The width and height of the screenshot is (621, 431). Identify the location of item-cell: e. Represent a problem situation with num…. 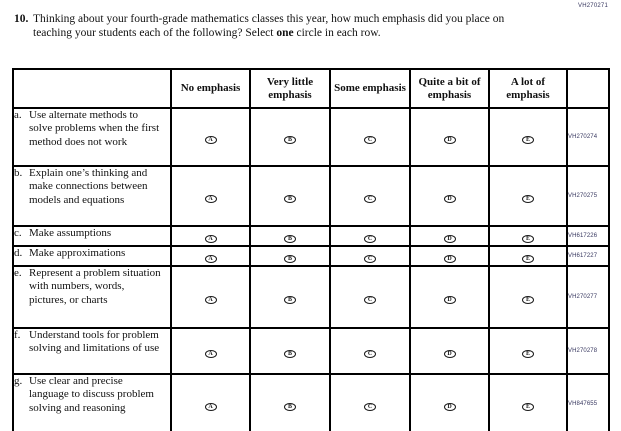
(92, 297).